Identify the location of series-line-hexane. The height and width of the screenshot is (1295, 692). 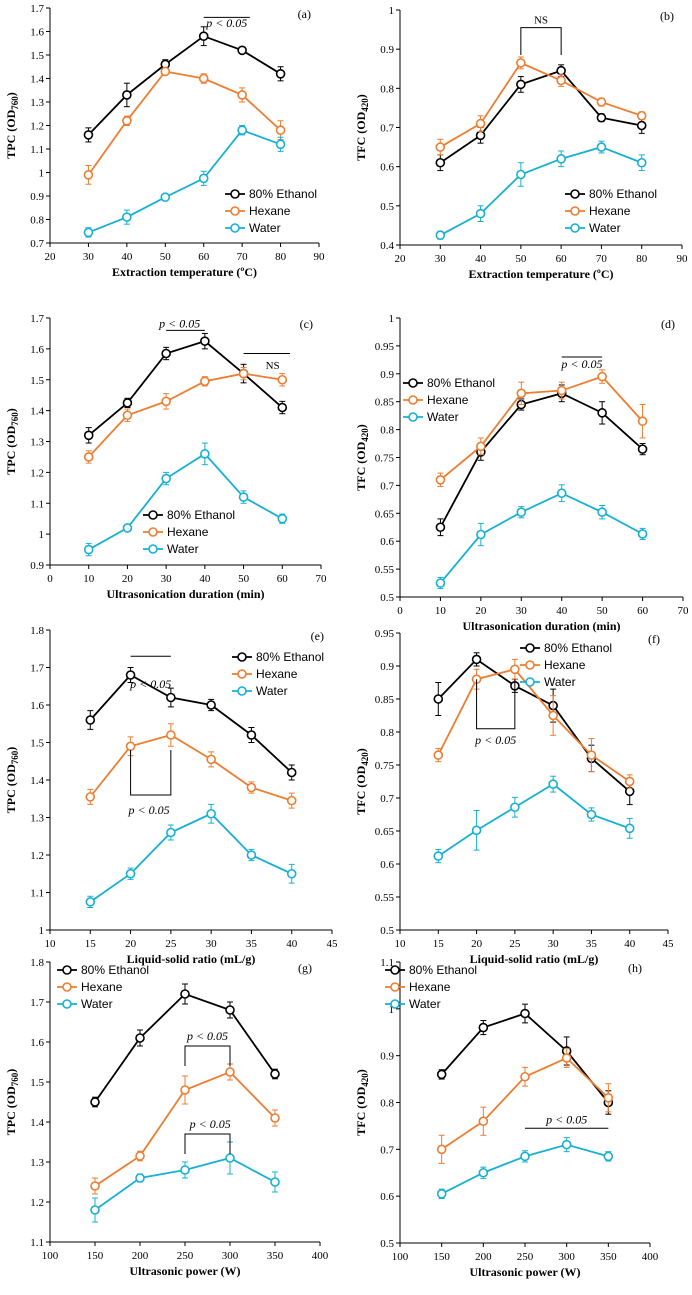
(185, 415).